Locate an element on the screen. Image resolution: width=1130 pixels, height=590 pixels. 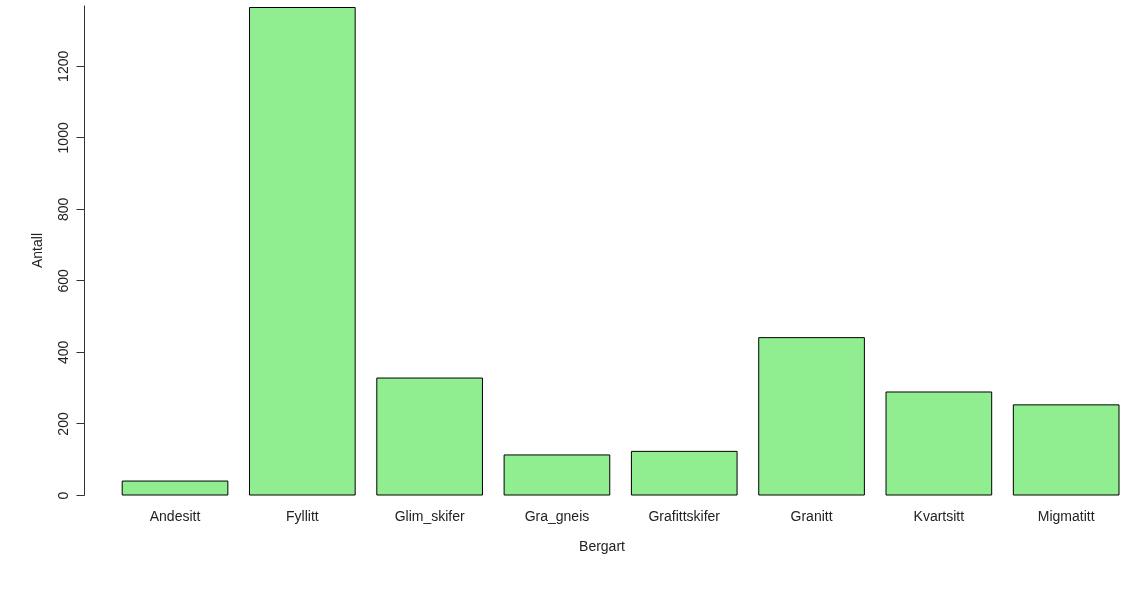
y-tick-label: 1200 is located at coordinates (62, 66).